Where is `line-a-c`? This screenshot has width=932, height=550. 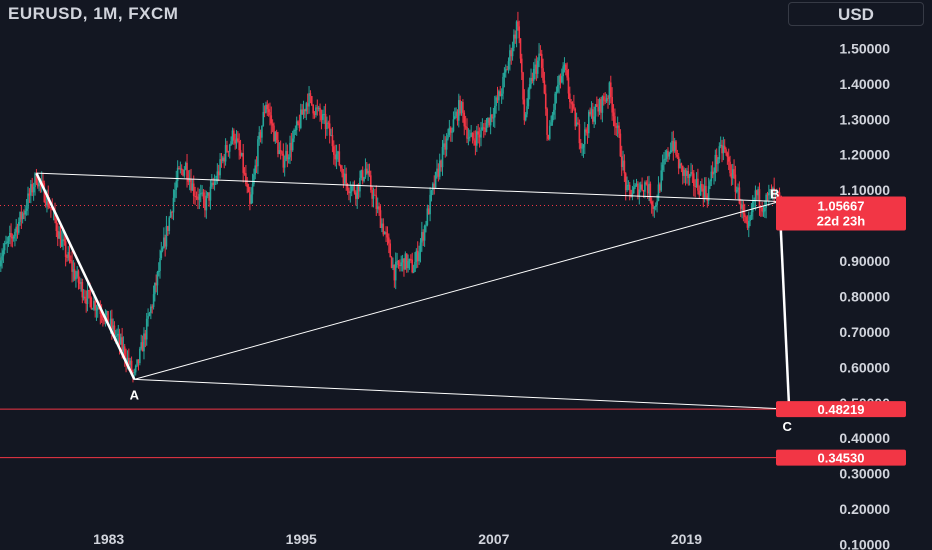 line-a-c is located at coordinates (462, 394).